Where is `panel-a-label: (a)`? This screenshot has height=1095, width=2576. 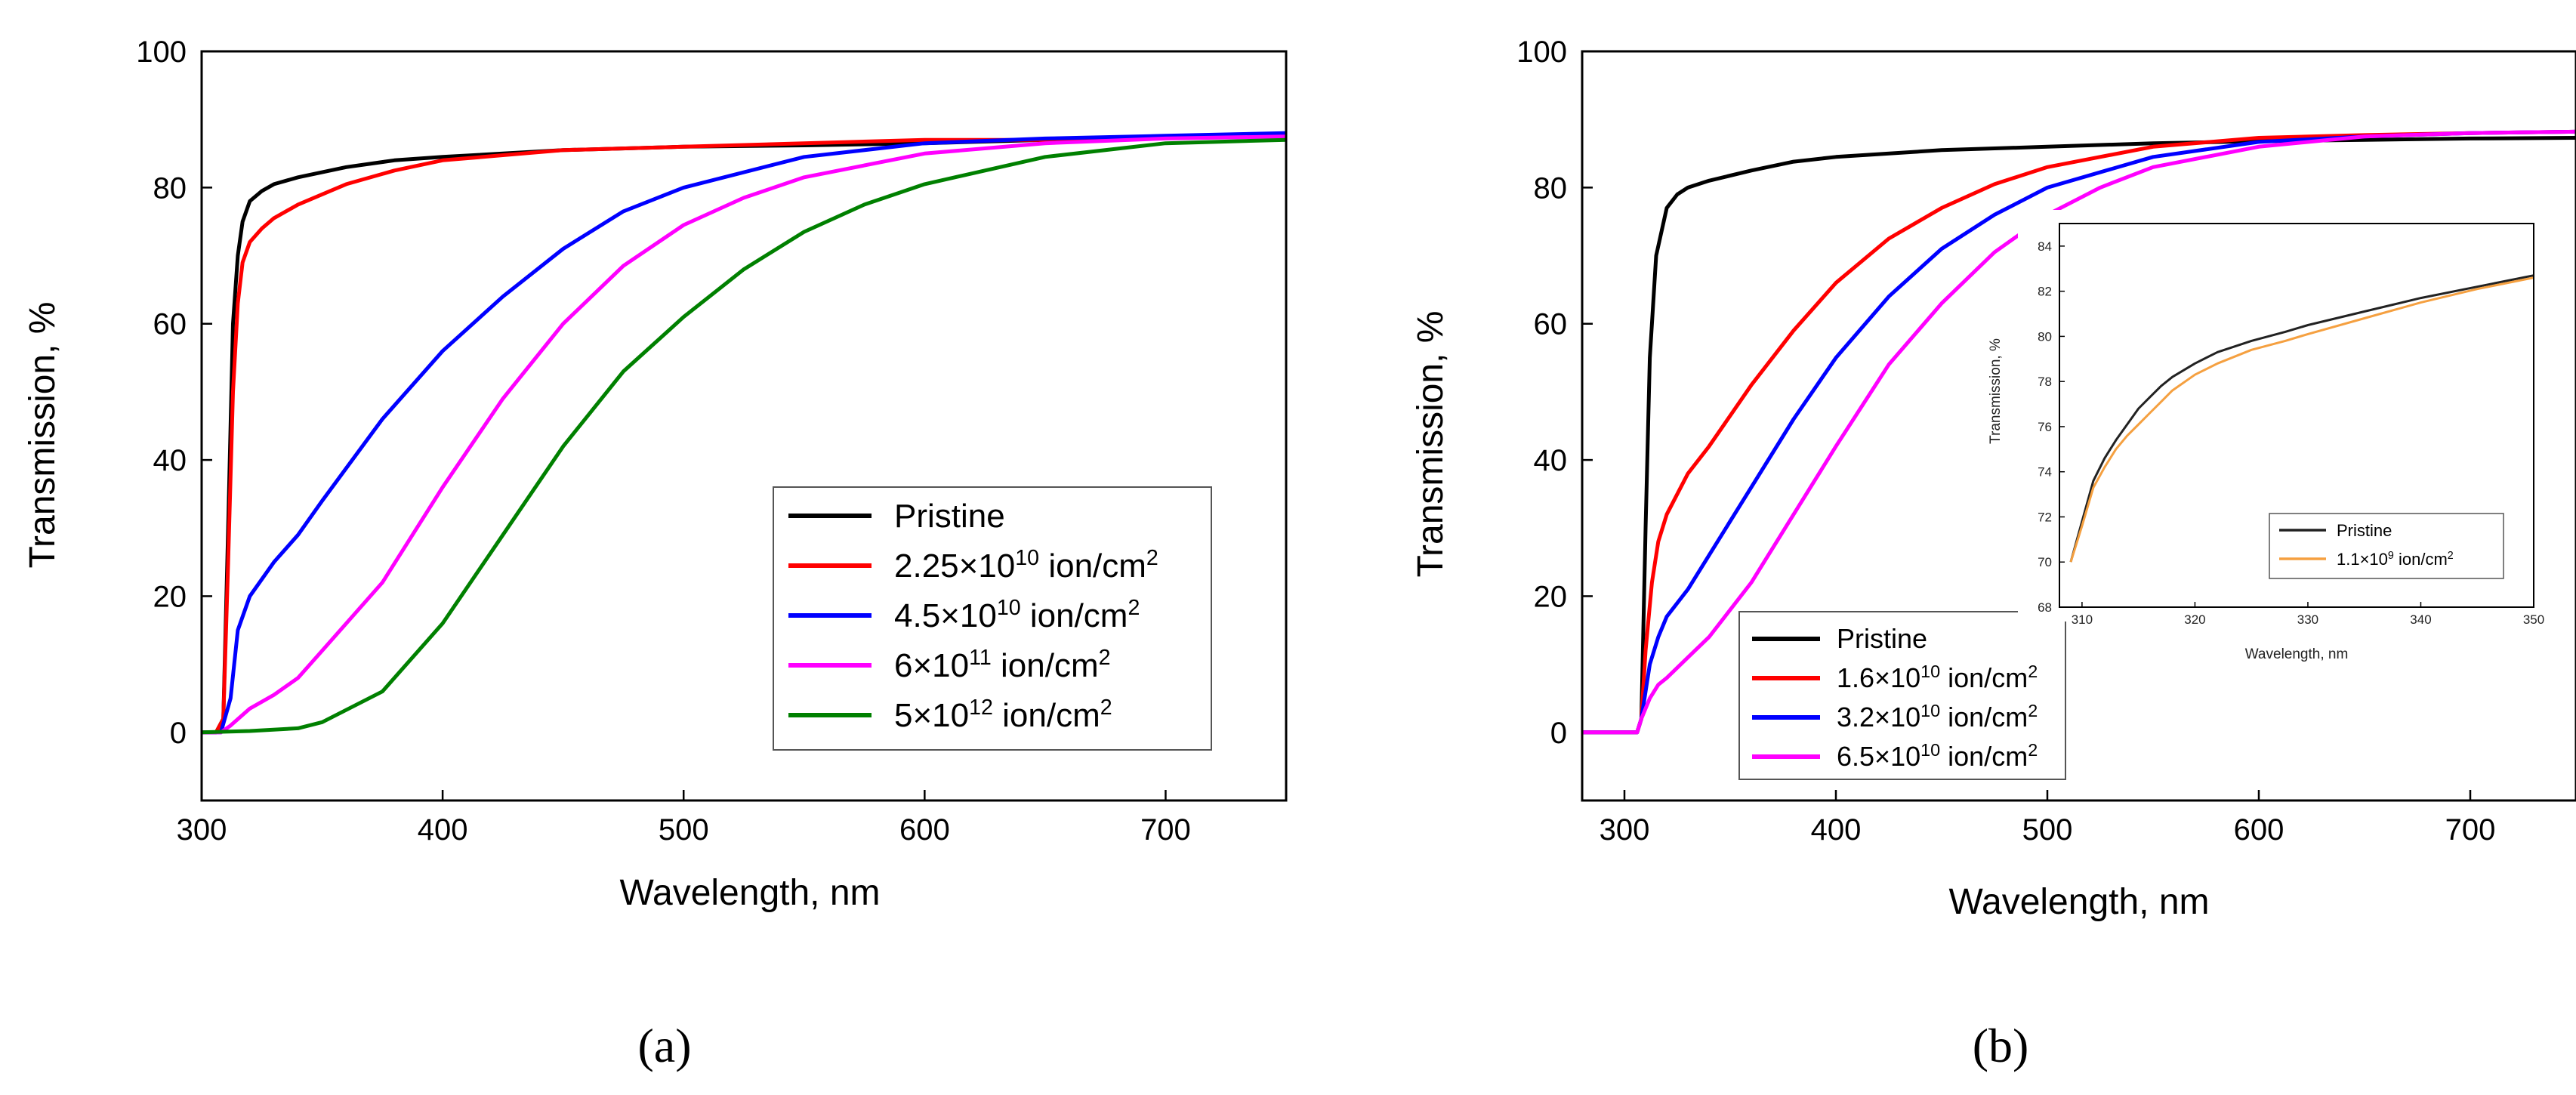 panel-a-label: (a) is located at coordinates (664, 1045).